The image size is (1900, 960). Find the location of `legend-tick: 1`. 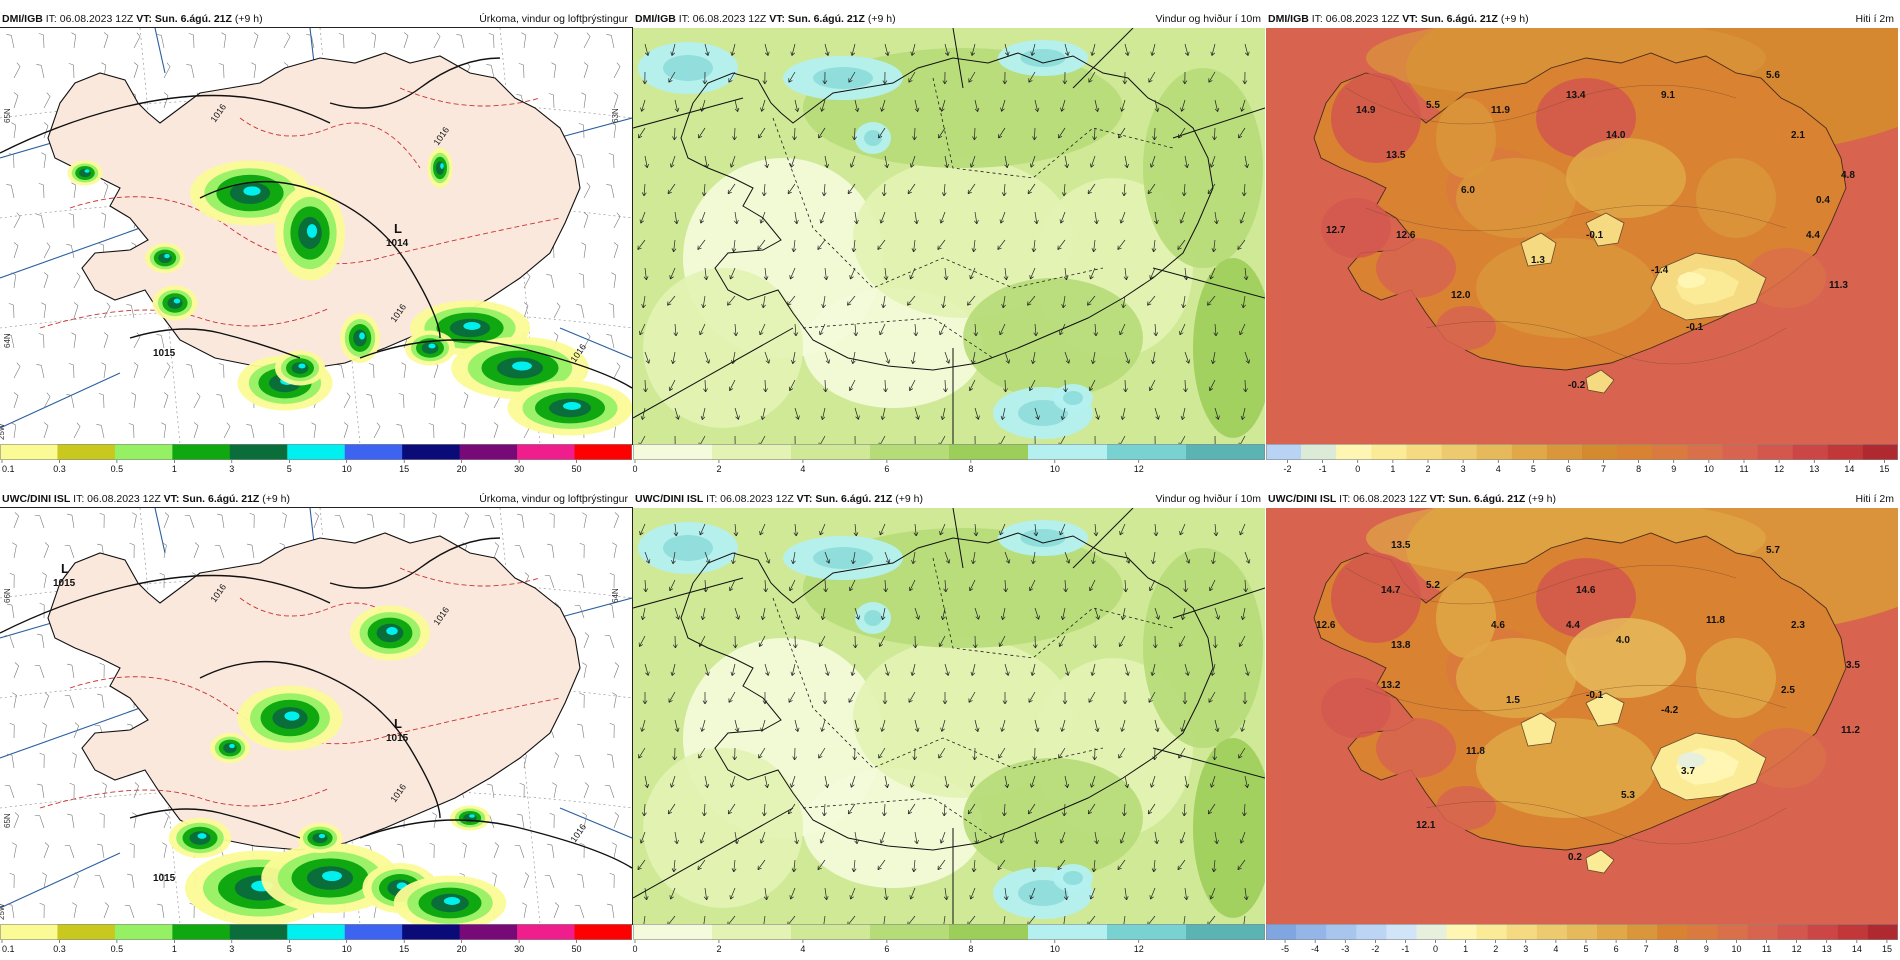

legend-tick: 1 is located at coordinates (1465, 949).